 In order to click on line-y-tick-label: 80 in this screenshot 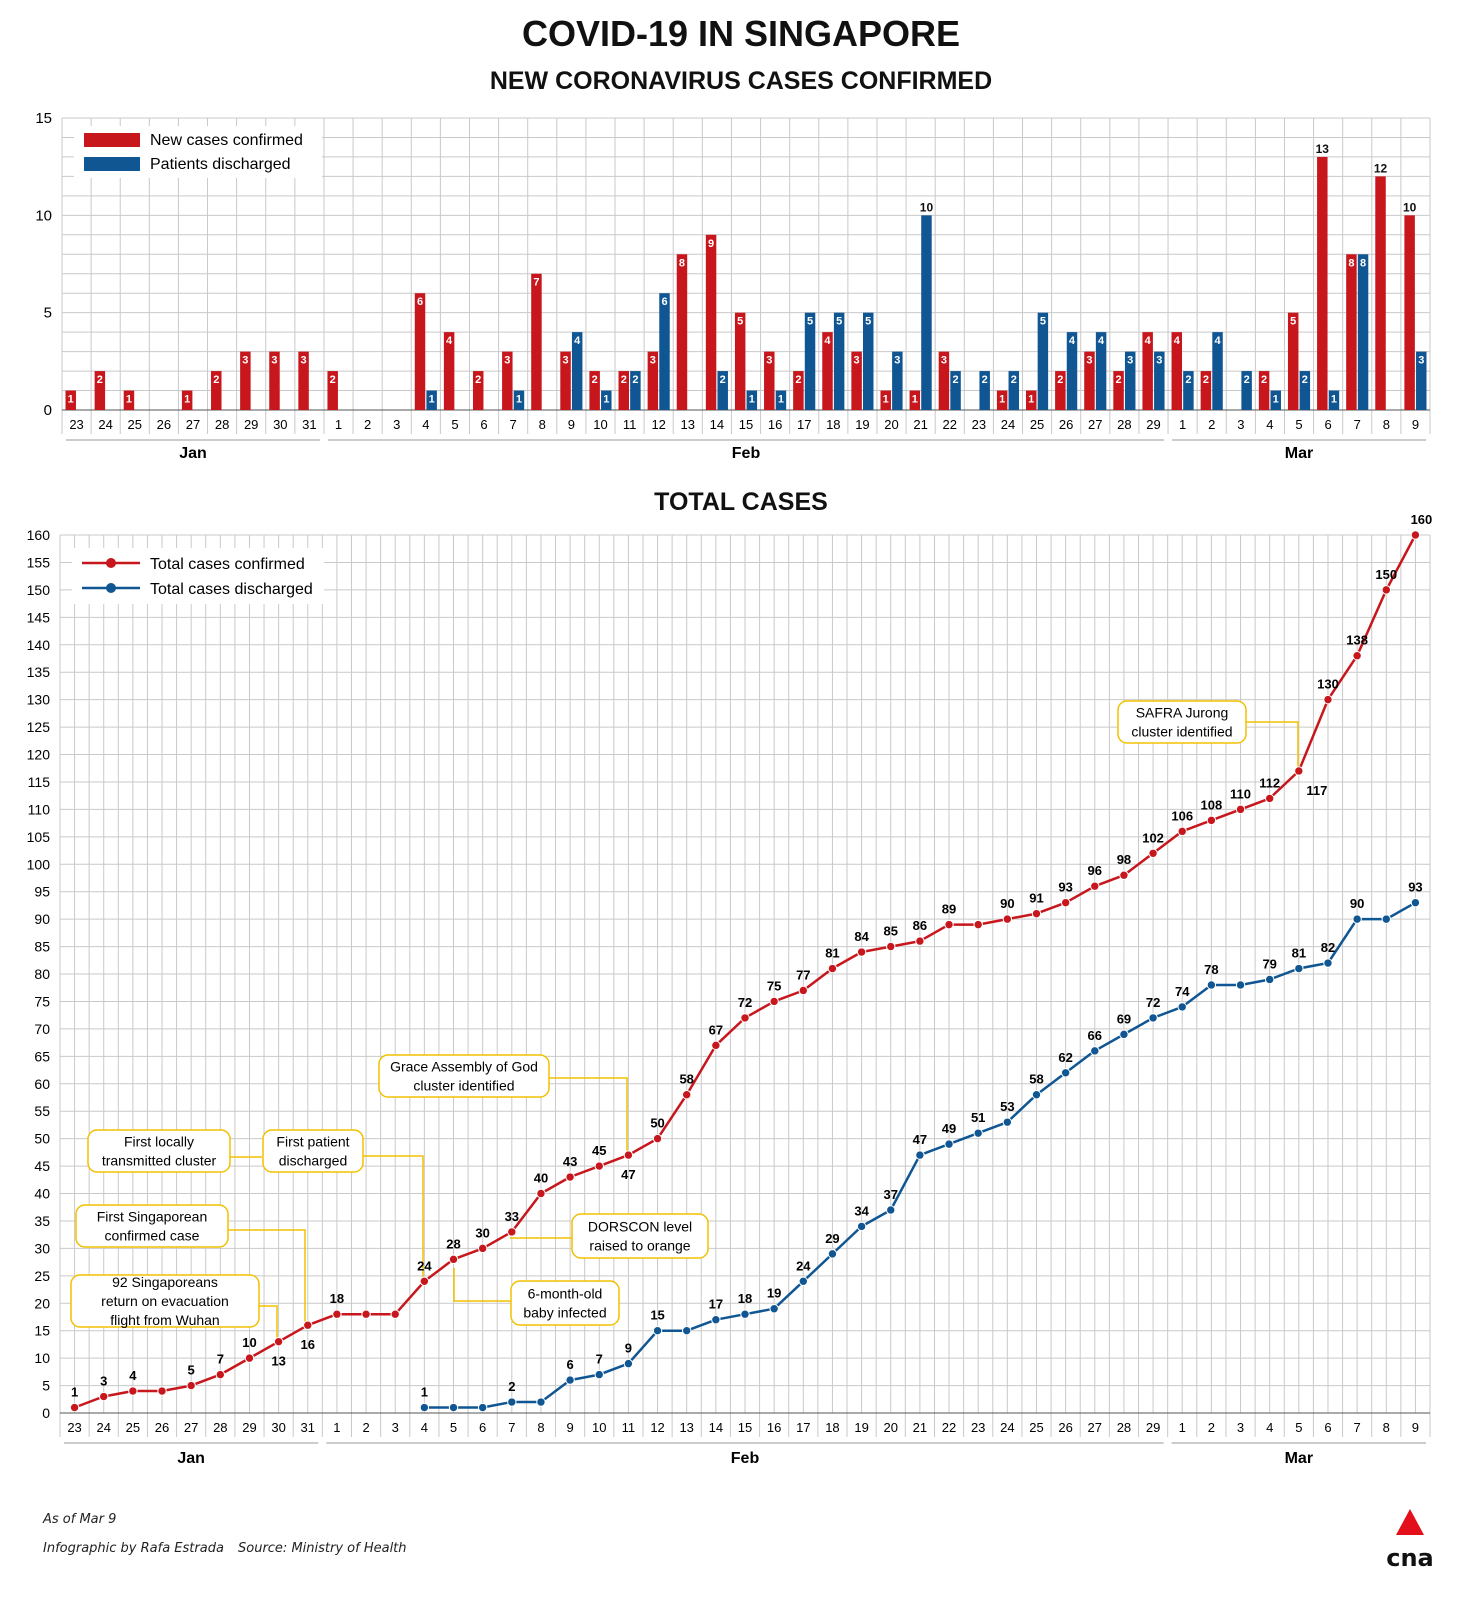, I will do `click(42, 974)`.